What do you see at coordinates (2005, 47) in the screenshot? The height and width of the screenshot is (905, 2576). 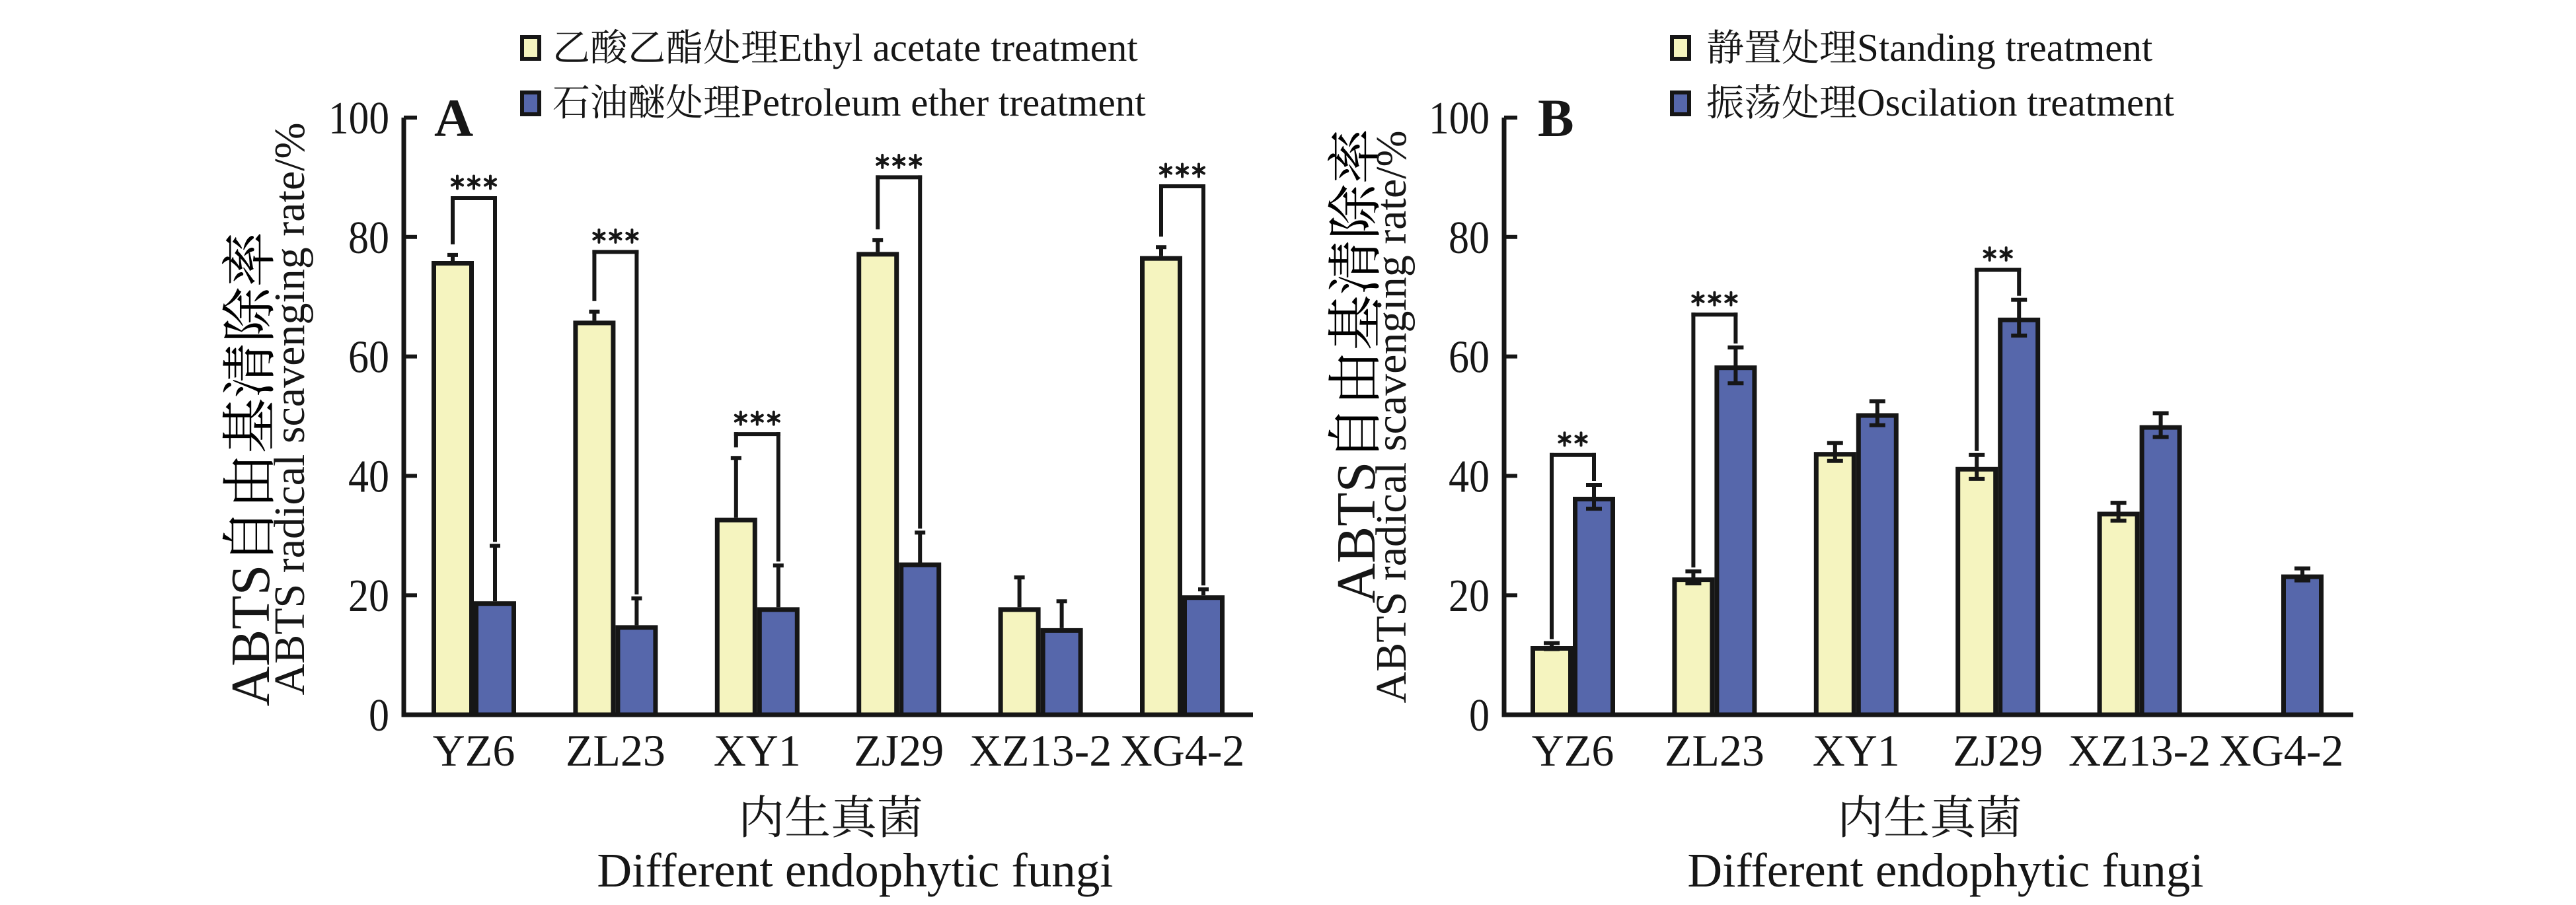 I see `svg-text: Standing treatment` at bounding box center [2005, 47].